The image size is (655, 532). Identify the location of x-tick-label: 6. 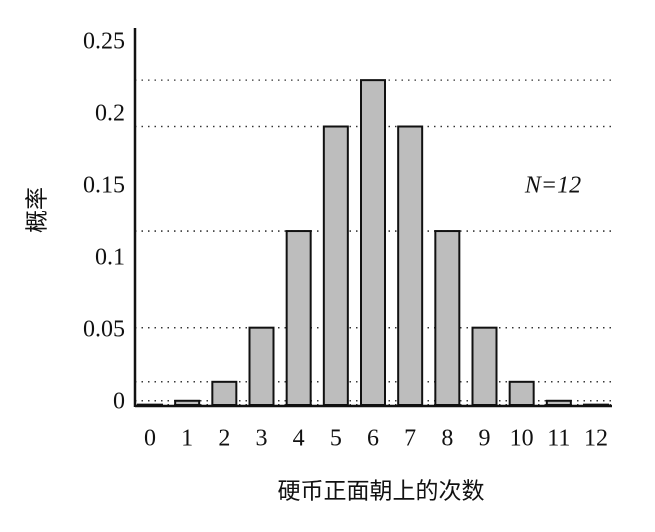
(373, 439).